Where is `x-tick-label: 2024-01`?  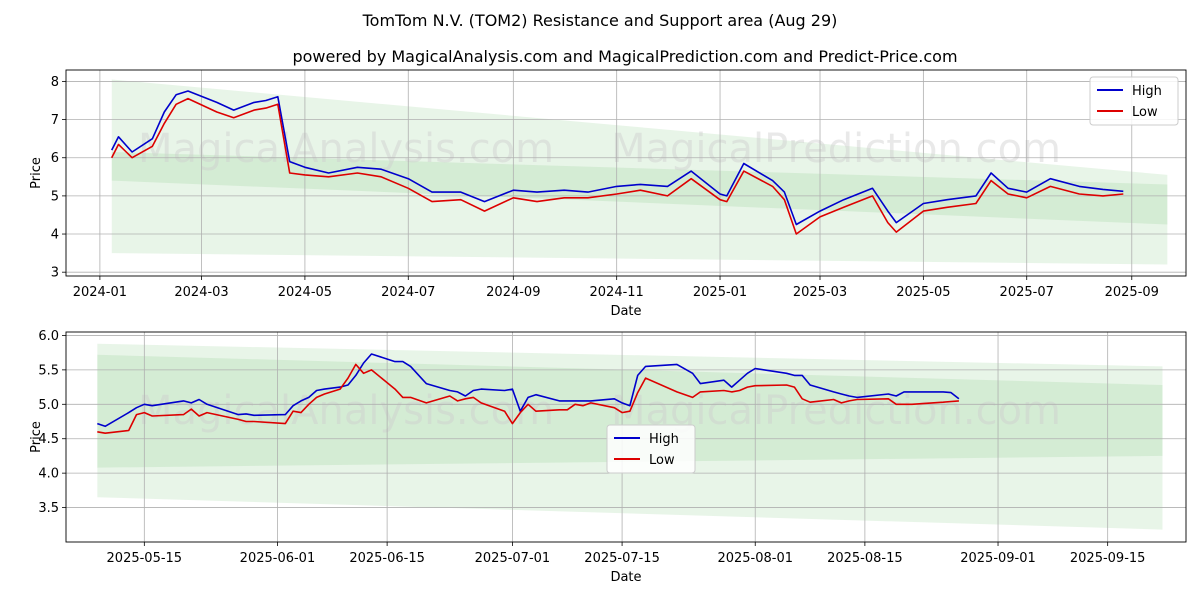 x-tick-label: 2024-01 is located at coordinates (100, 292).